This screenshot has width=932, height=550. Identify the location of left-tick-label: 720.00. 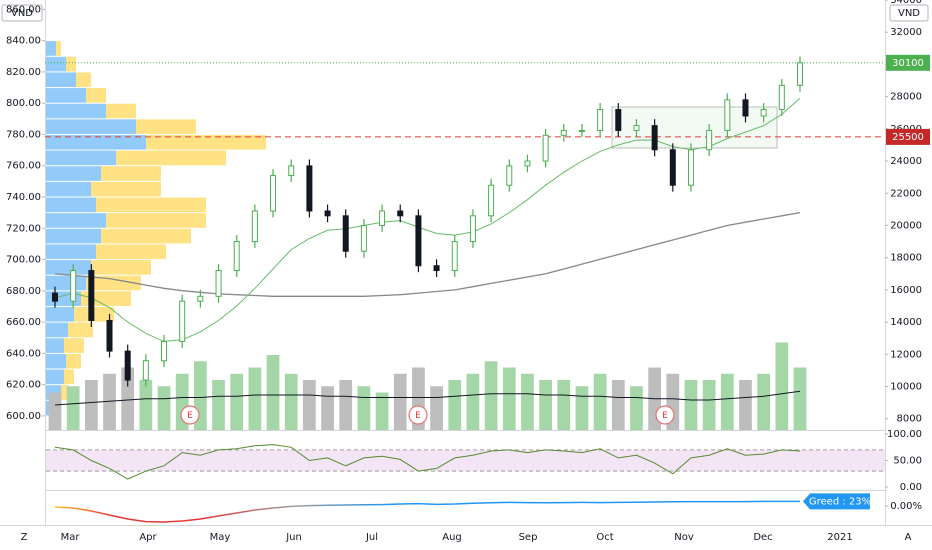
(23, 228).